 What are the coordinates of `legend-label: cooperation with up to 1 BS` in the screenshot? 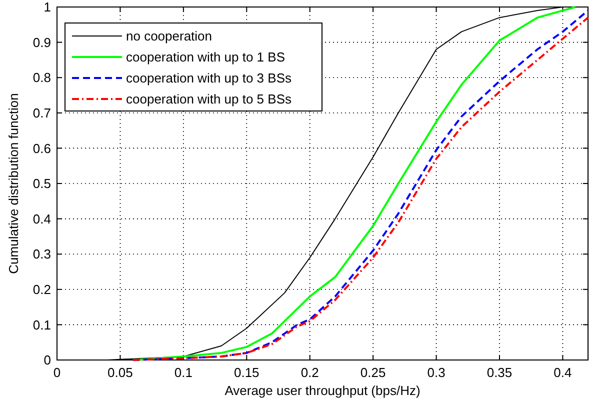 It's located at (206, 57).